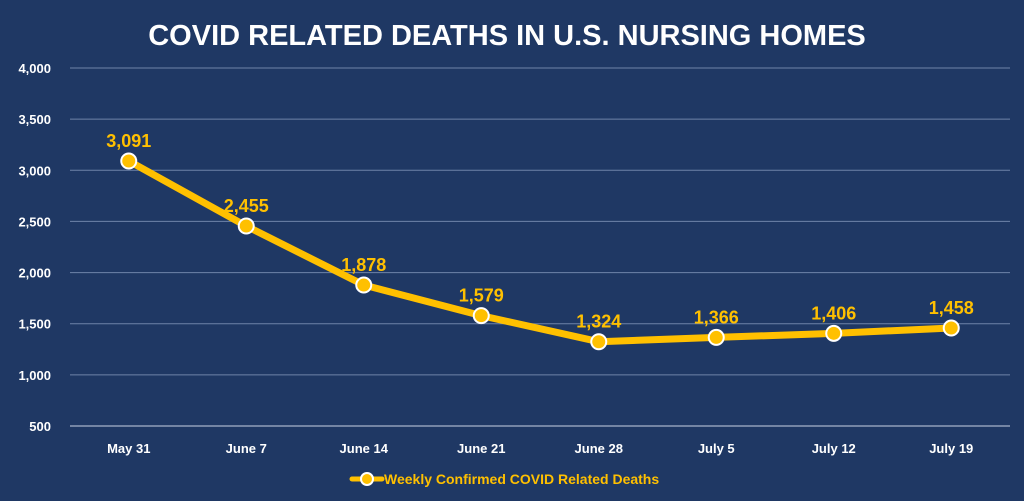 The height and width of the screenshot is (501, 1024). I want to click on x-tick-label: July 12, so click(834, 448).